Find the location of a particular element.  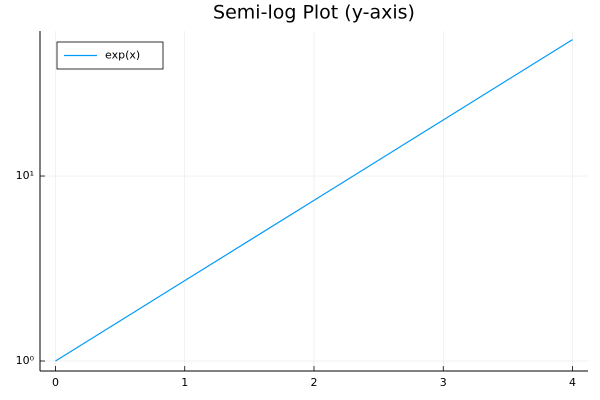

x-tick-label: 3 is located at coordinates (443, 382).